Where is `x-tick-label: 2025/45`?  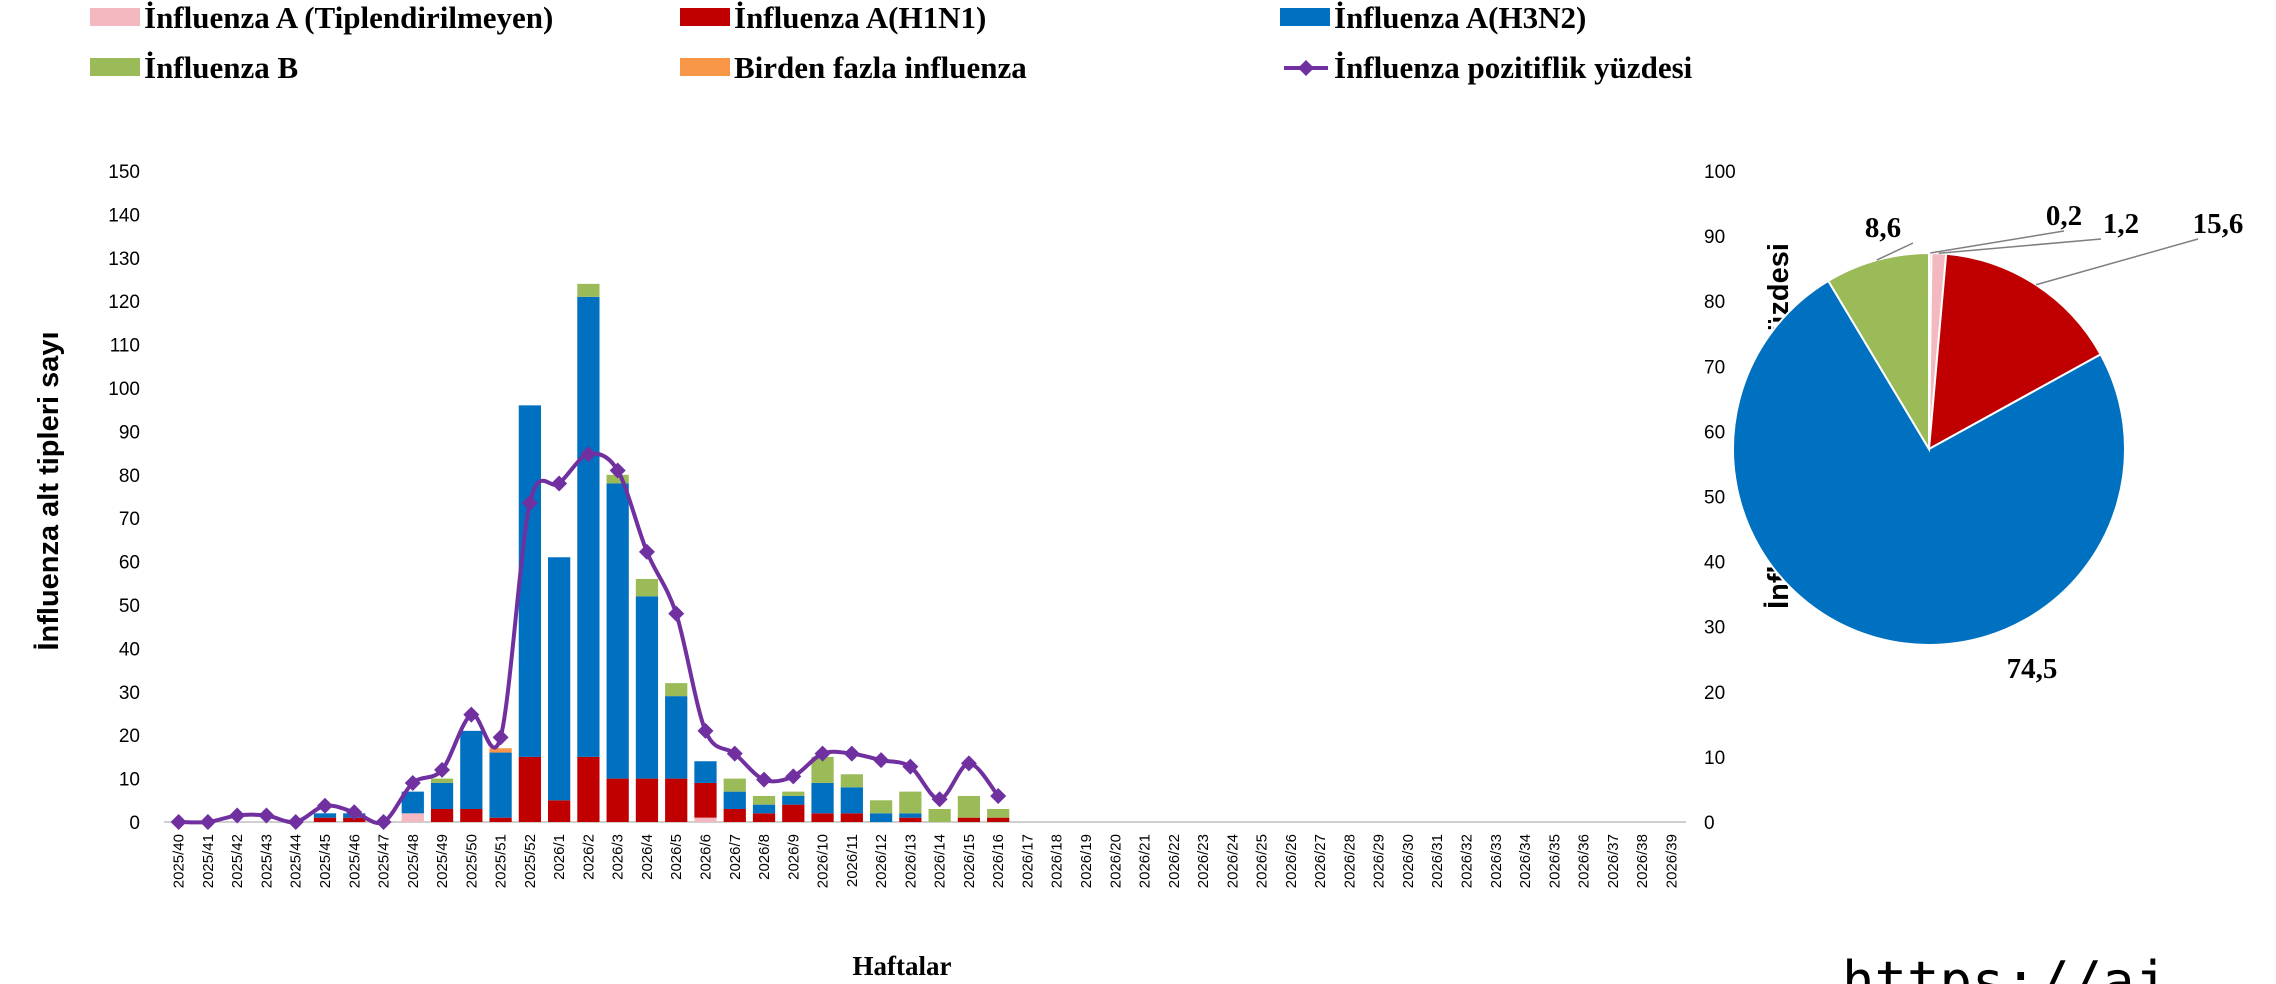 x-tick-label: 2025/45 is located at coordinates (325, 861).